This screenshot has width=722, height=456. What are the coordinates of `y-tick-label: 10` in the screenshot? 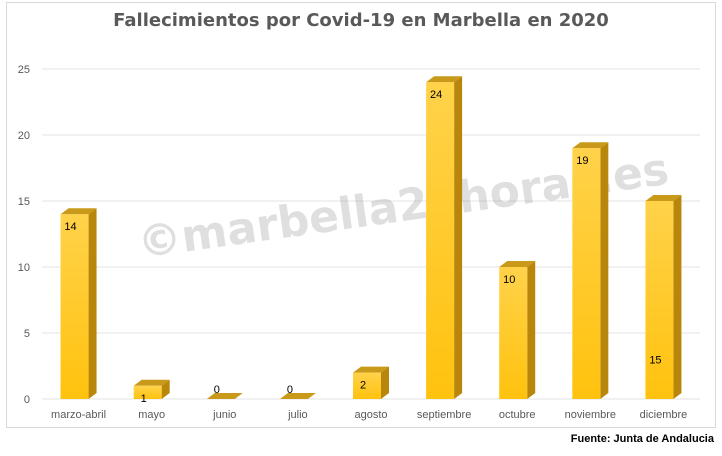 It's located at (24, 268).